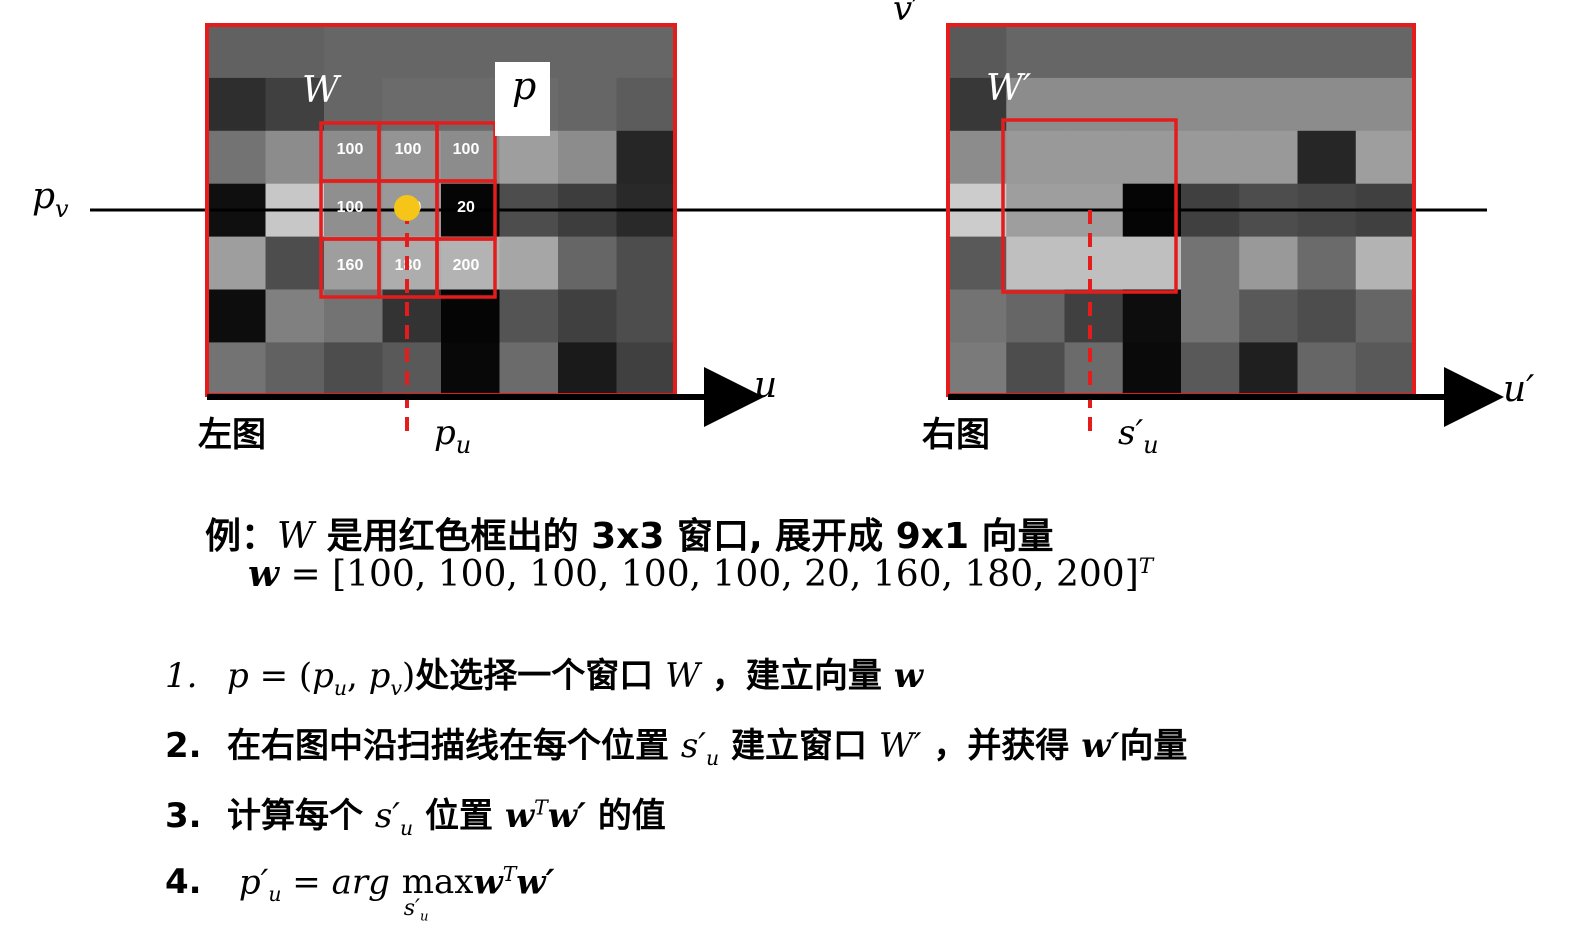 This screenshot has width=1582, height=948. Describe the element at coordinates (631, 816) in the screenshot. I see `step-3-text3: 的值` at that location.